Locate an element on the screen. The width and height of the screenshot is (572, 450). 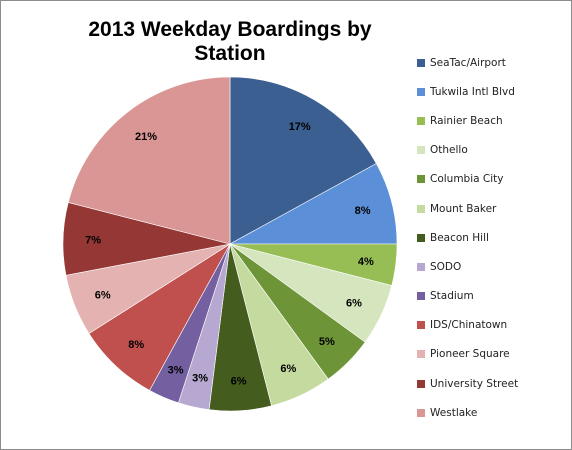
legend-item: University Street is located at coordinates (492, 383).